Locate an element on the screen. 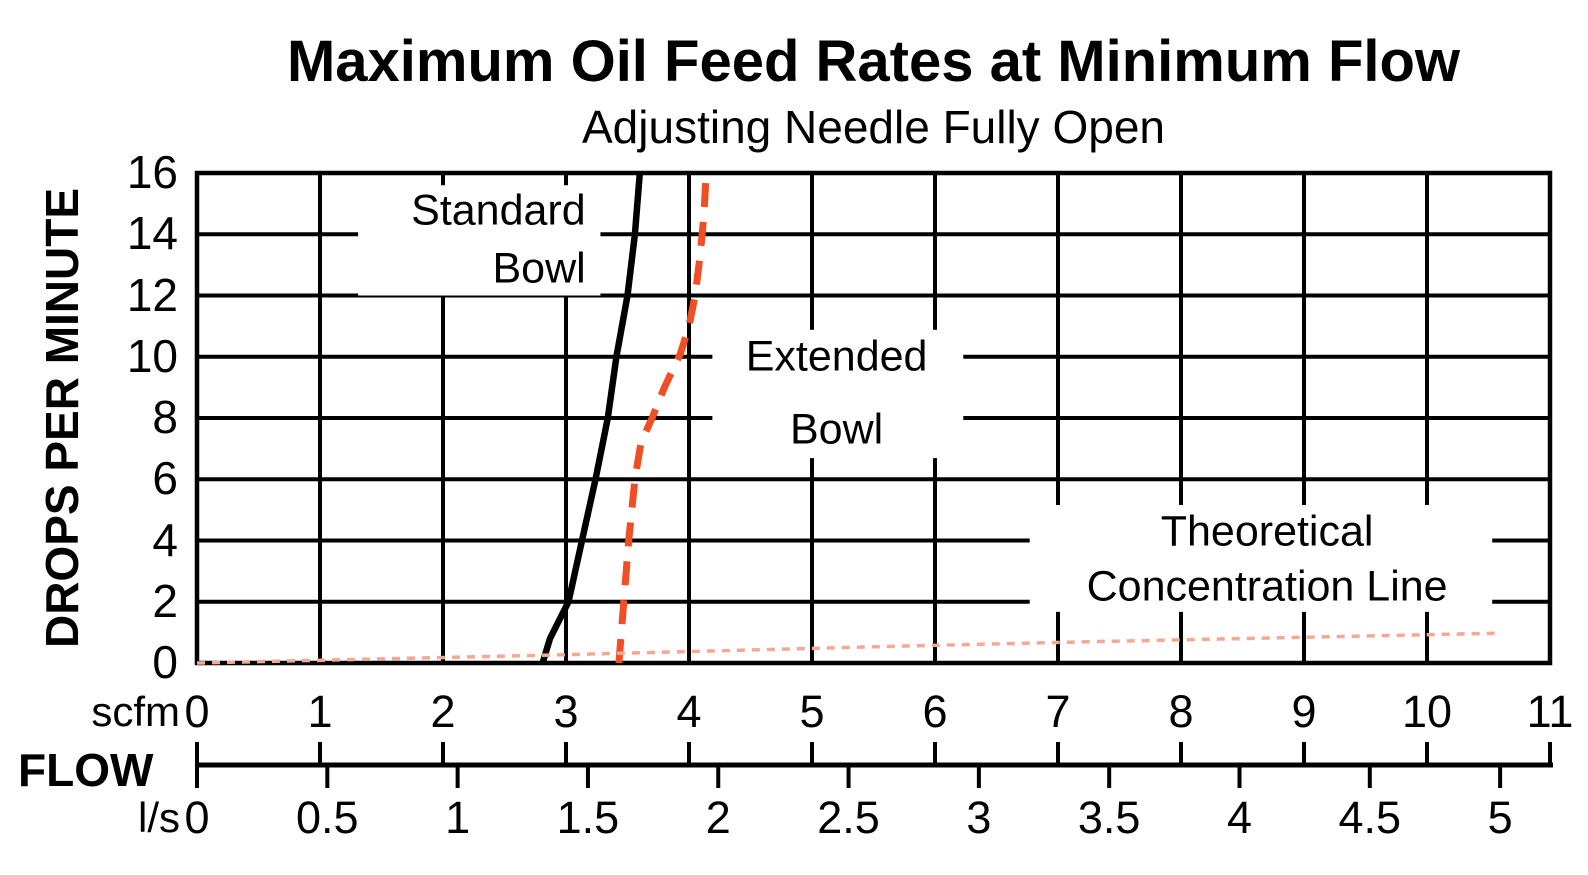  x-tick-scfm-label: 9 is located at coordinates (1304, 711).